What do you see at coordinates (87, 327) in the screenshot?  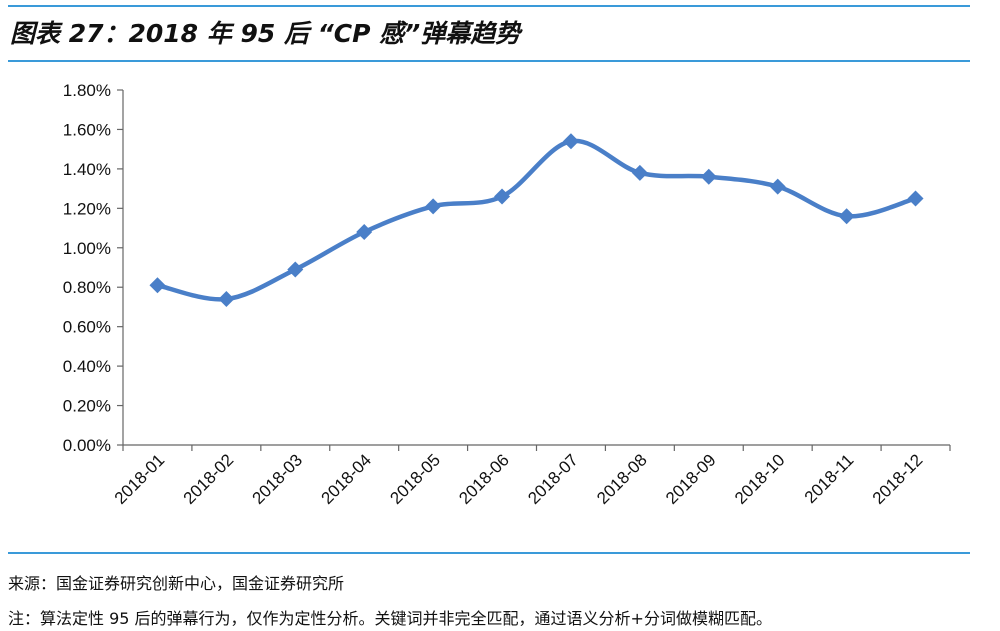 I see `y-tick-label: 0.60%` at bounding box center [87, 327].